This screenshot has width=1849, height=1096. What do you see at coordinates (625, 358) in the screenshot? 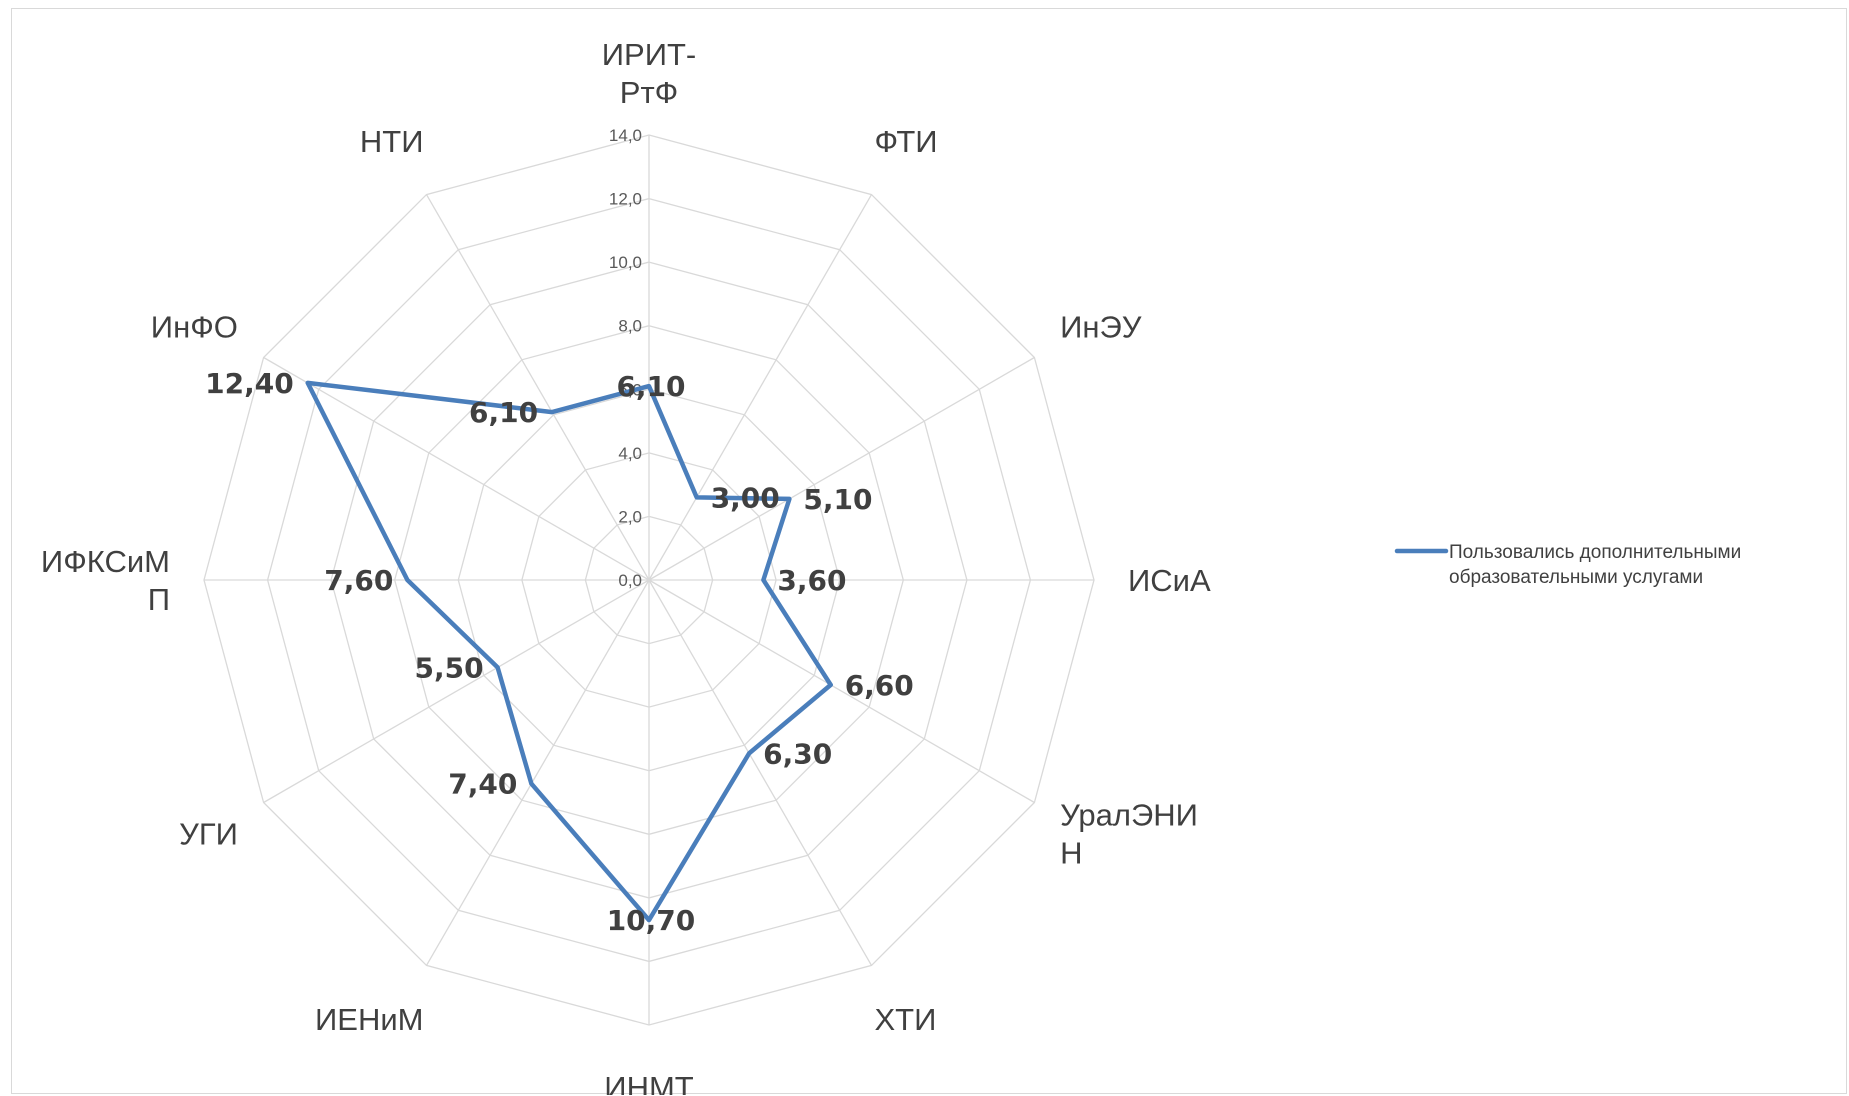
I see `axis-ticks: 0,02,04,06,08,010,012,014,0` at bounding box center [625, 358].